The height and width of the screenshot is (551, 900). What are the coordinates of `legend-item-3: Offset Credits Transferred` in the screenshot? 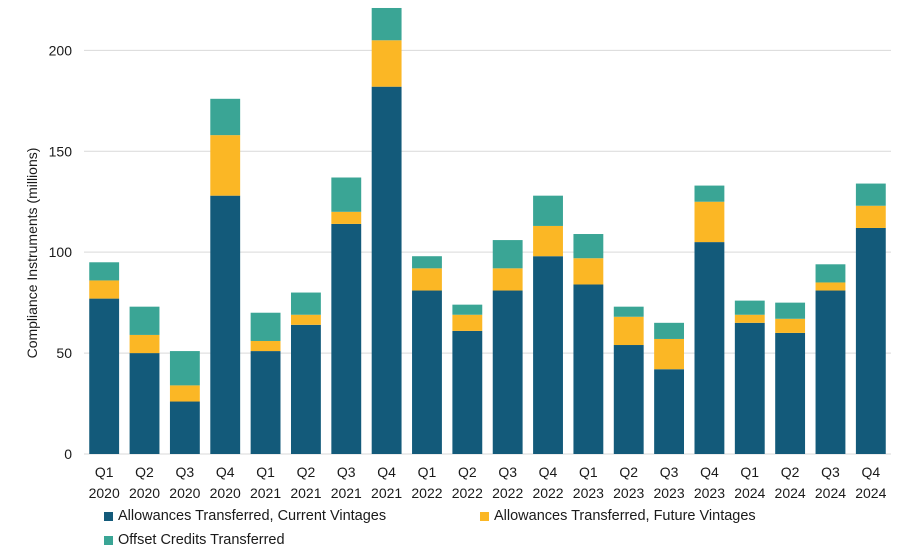 It's located at (194, 540).